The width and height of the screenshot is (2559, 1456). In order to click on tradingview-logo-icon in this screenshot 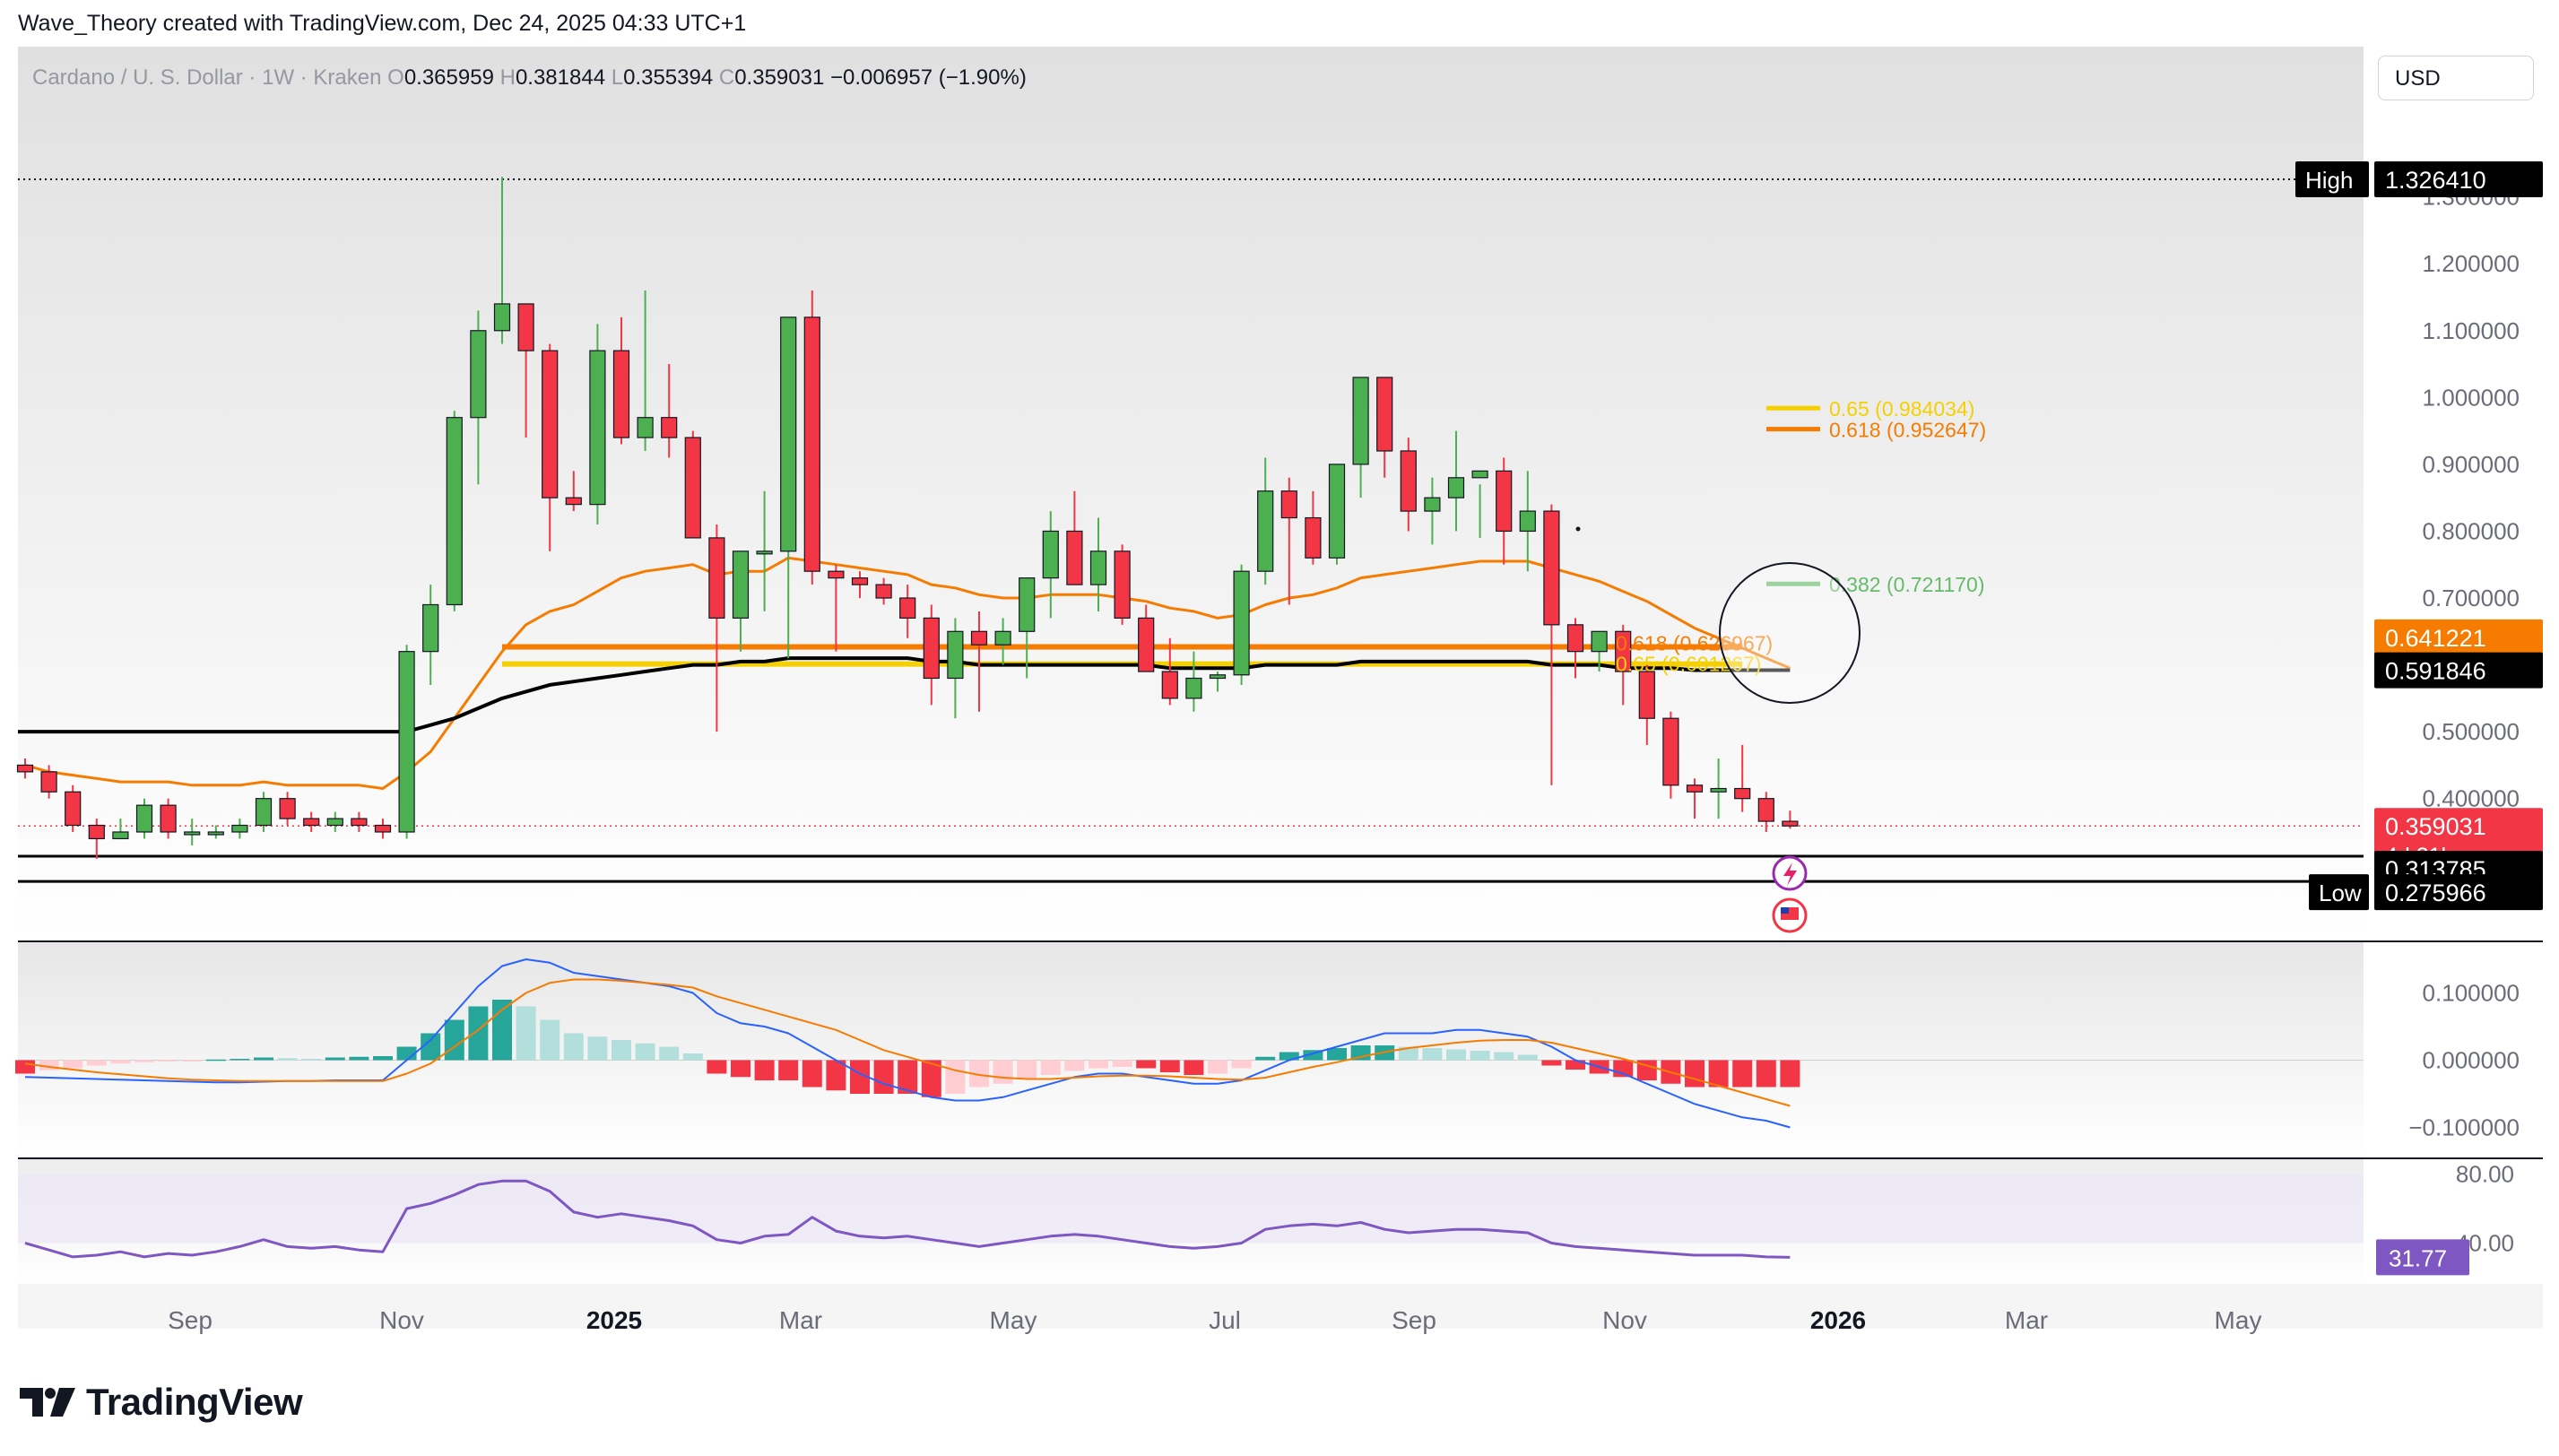, I will do `click(47, 1402)`.